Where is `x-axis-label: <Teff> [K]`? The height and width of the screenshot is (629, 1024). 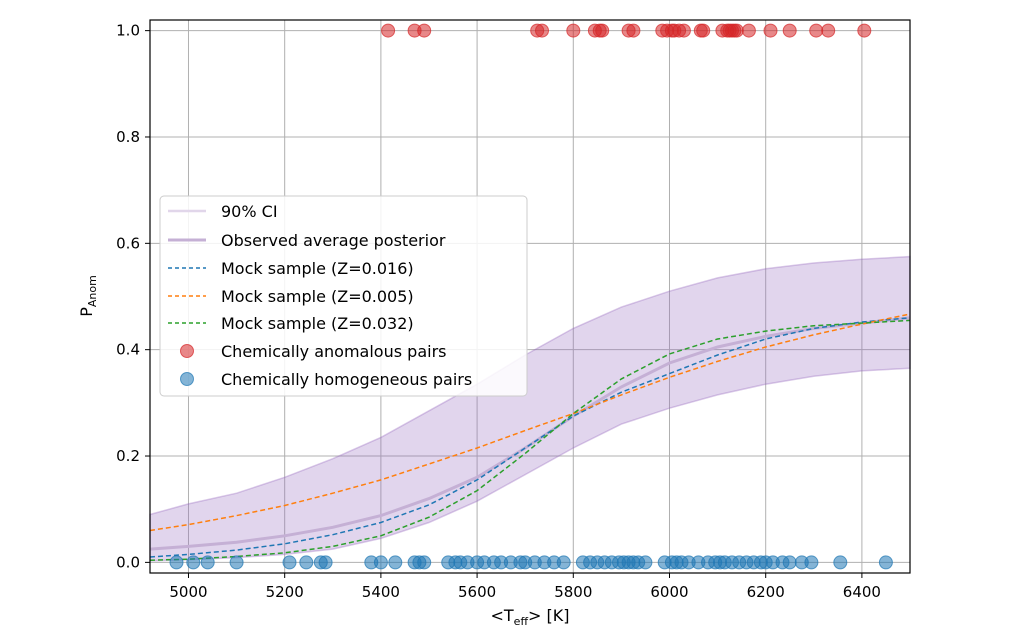
x-axis-label: <Teff> [K] is located at coordinates (529, 617).